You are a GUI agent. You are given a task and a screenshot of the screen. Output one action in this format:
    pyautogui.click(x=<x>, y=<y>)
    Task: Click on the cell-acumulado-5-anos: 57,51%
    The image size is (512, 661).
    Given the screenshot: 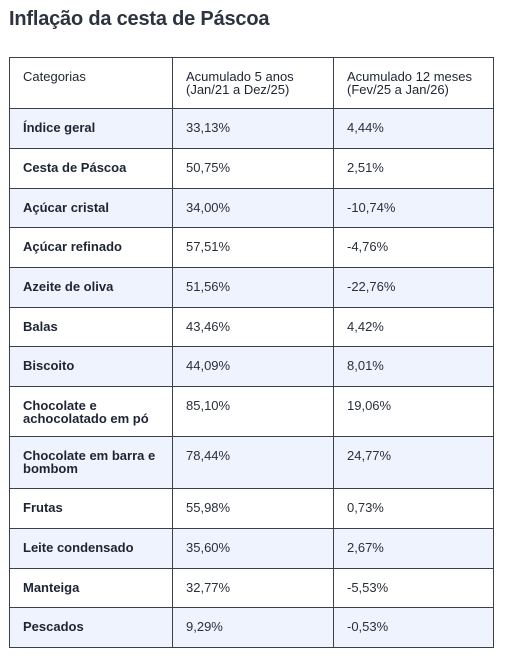 What is the action you would take?
    pyautogui.click(x=253, y=247)
    